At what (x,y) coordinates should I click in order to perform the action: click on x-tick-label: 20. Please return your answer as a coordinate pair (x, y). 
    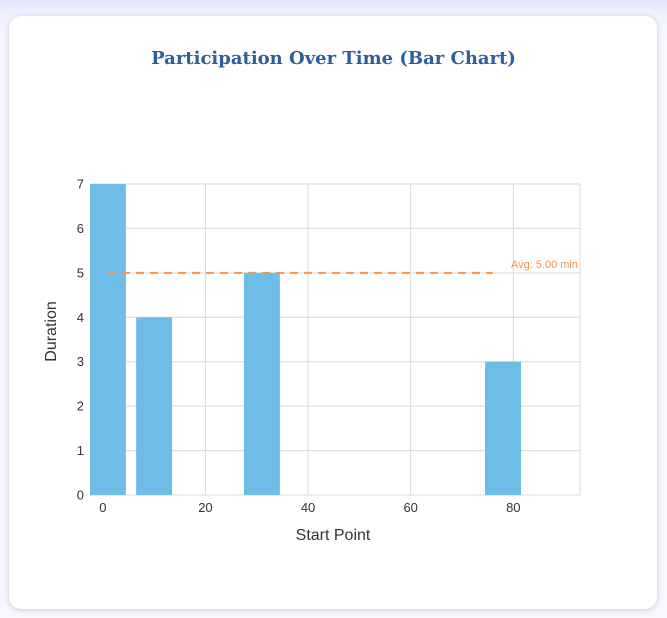
    Looking at the image, I should click on (205, 507).